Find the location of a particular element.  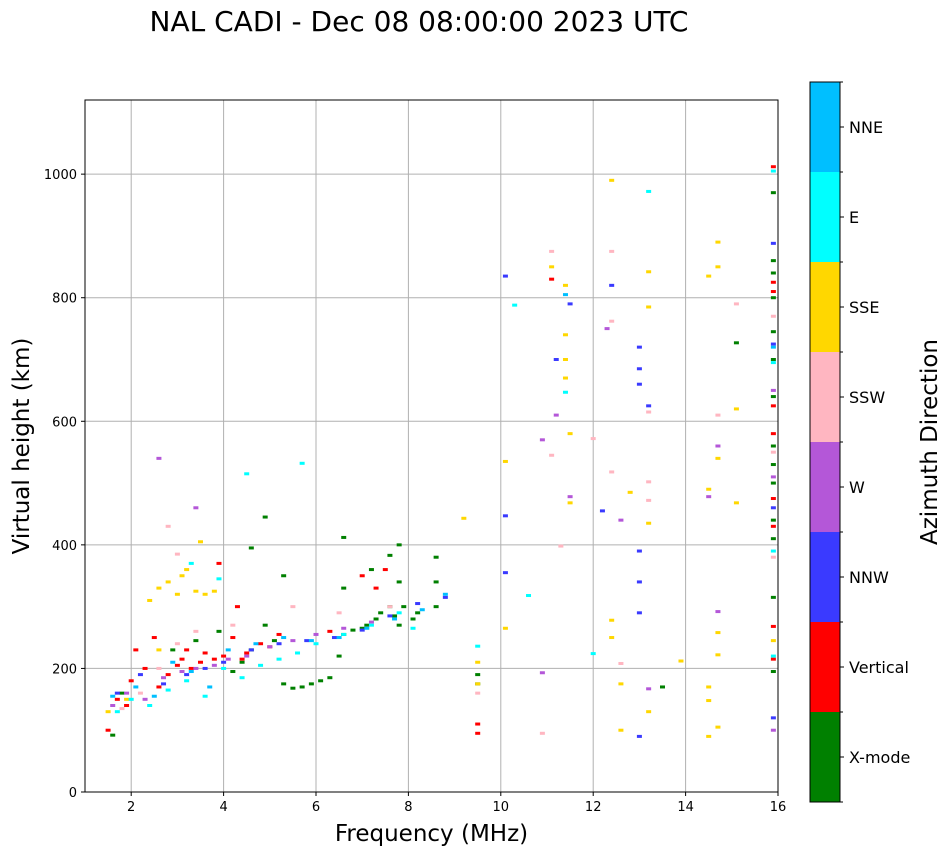

colorbar: X-mode Vertical NNW W SSW SSE E NNE is located at coordinates (859, 442).